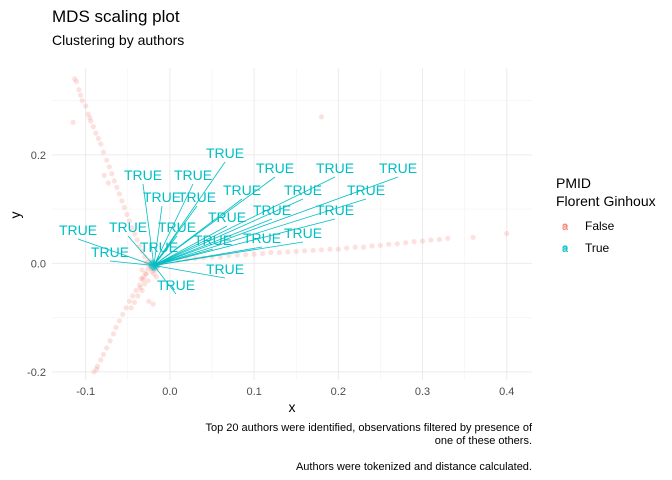 The image size is (672, 480). What do you see at coordinates (38, 156) in the screenshot?
I see `y-tick-label-2: 0.2` at bounding box center [38, 156].